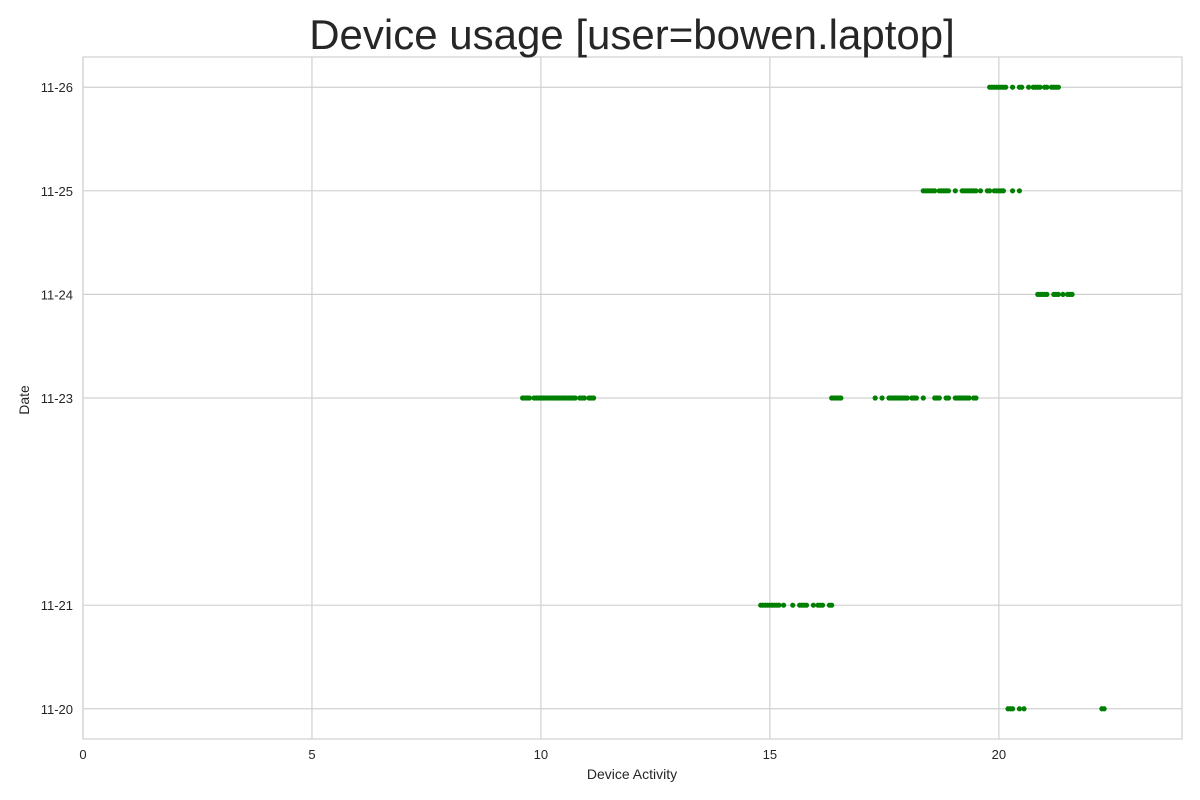 The height and width of the screenshot is (800, 1200). Describe the element at coordinates (24, 400) in the screenshot. I see `y-axis-label: Date` at that location.